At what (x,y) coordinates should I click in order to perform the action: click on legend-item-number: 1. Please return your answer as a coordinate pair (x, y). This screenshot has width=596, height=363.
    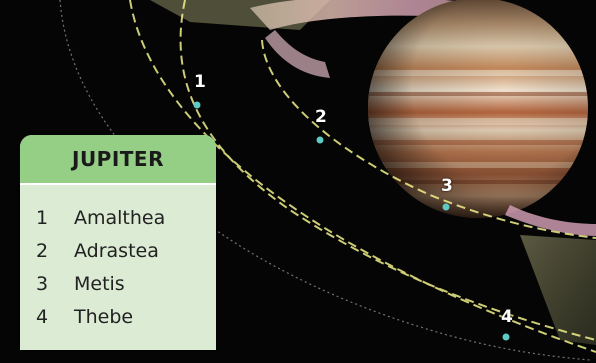
    Looking at the image, I should click on (42, 217).